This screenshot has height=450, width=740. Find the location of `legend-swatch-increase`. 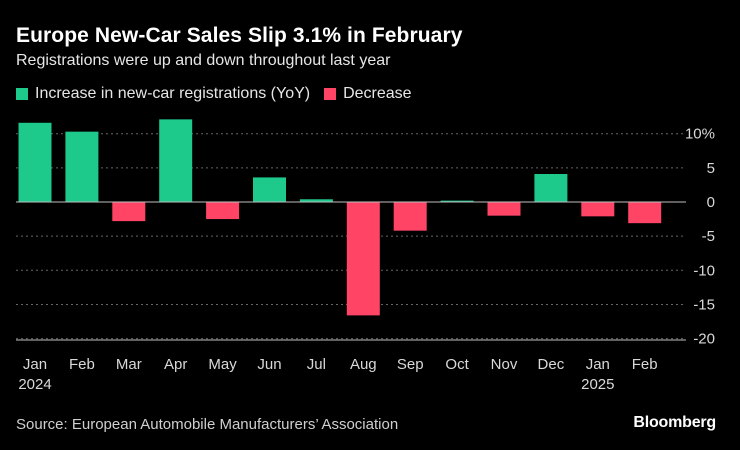

legend-swatch-increase is located at coordinates (22, 94).